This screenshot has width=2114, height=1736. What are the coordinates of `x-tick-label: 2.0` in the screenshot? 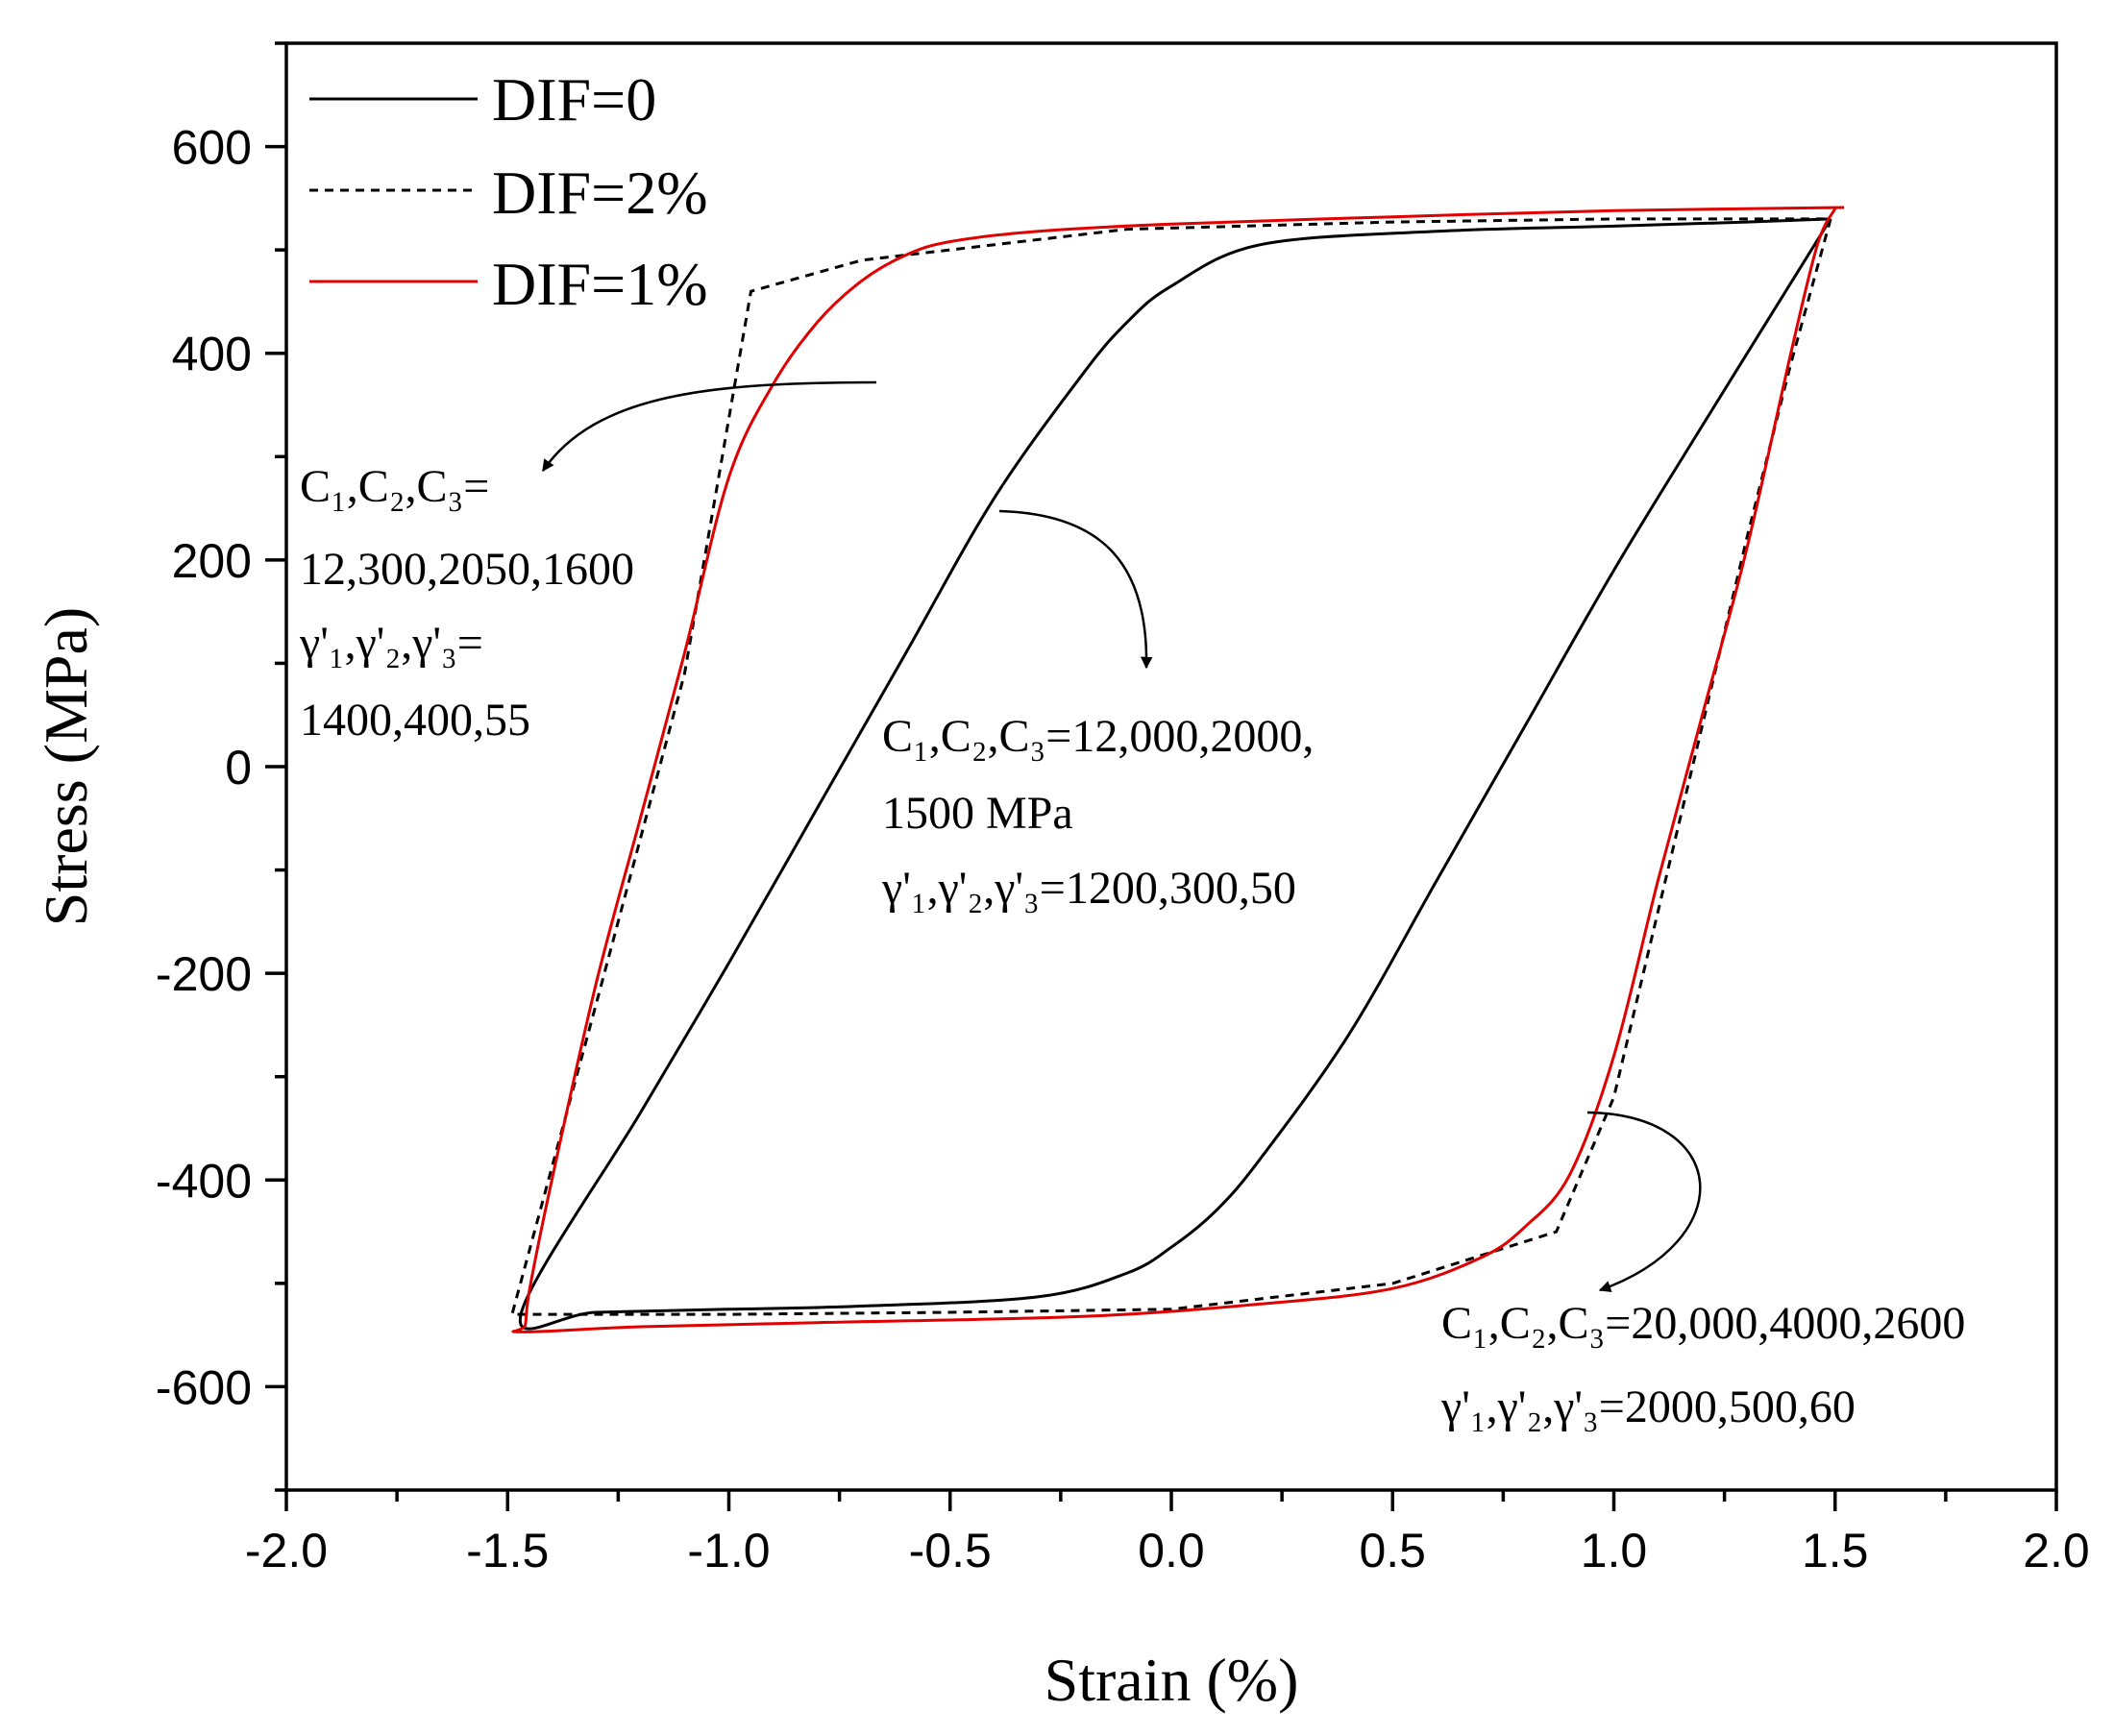 It's located at (2056, 1550).